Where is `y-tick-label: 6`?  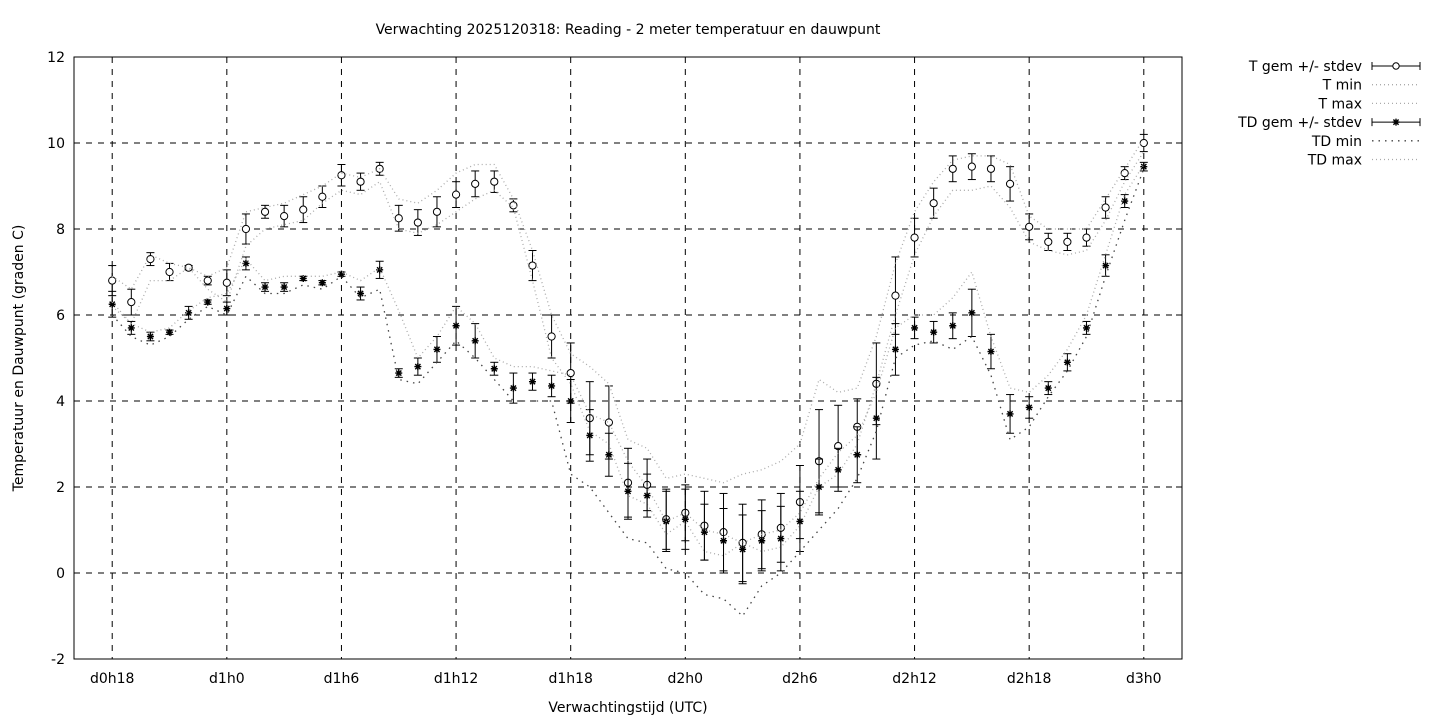 y-tick-label: 6 is located at coordinates (60, 316).